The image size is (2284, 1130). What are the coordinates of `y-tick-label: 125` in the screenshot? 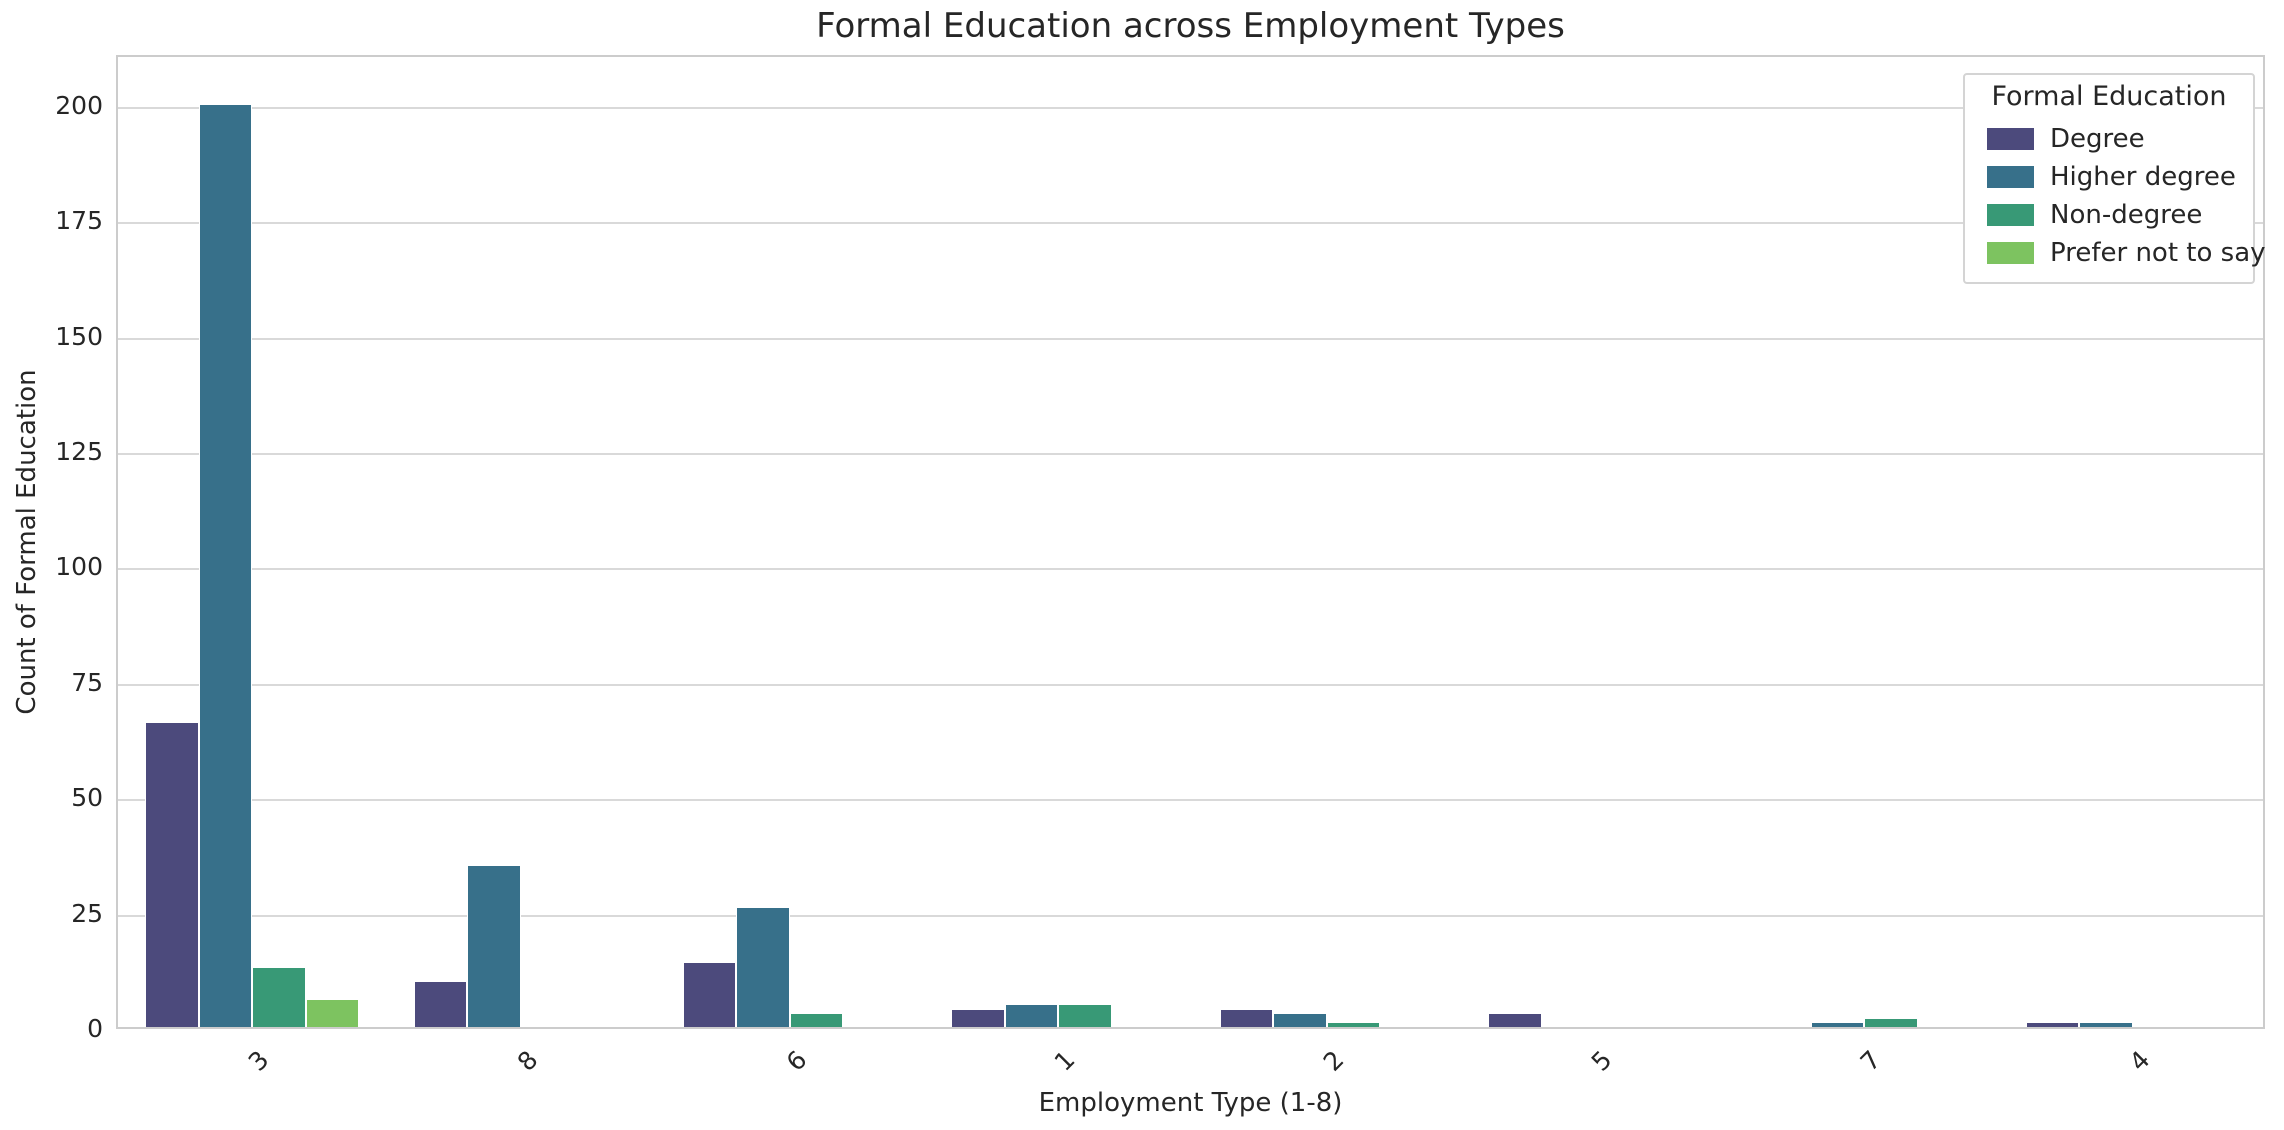 It's located at (79, 451).